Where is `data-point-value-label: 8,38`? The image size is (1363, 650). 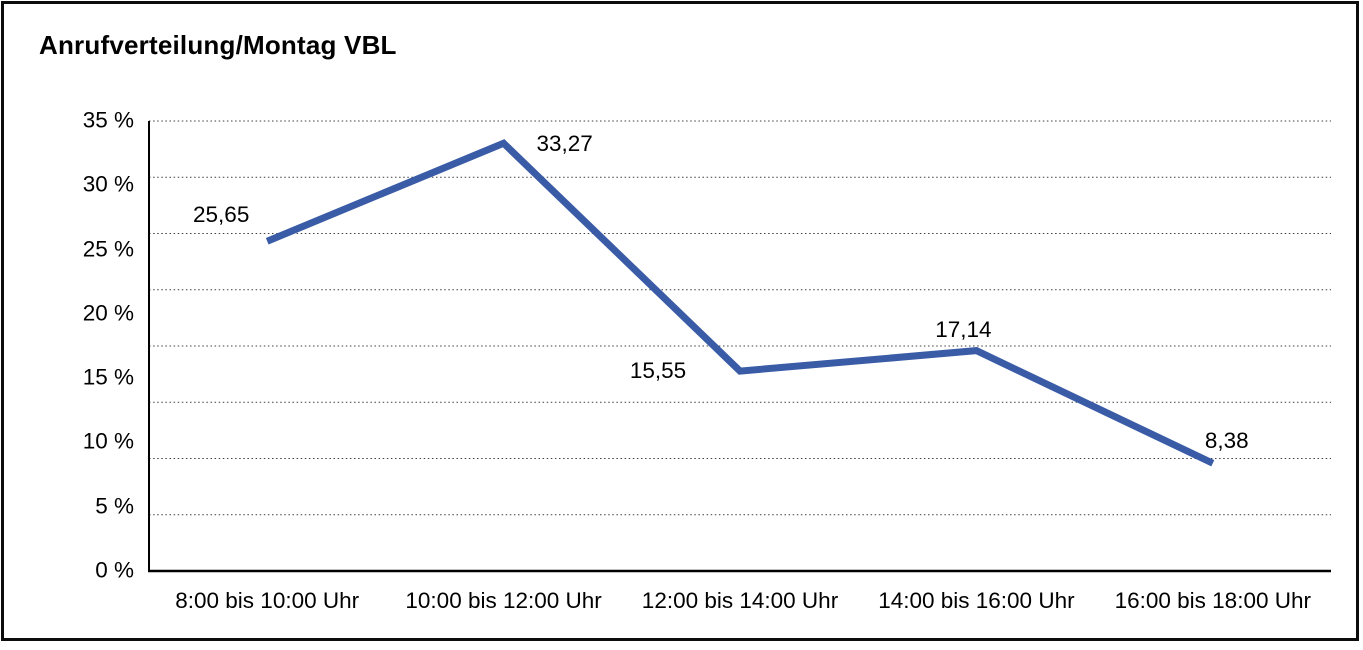
data-point-value-label: 8,38 is located at coordinates (1227, 441).